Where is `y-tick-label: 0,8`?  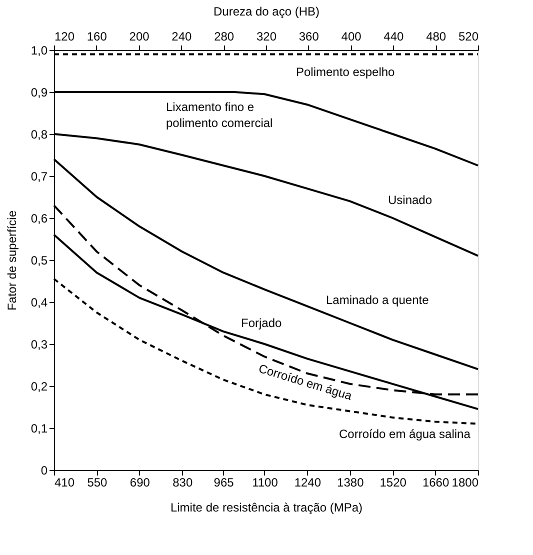
y-tick-label: 0,8 is located at coordinates (39, 135).